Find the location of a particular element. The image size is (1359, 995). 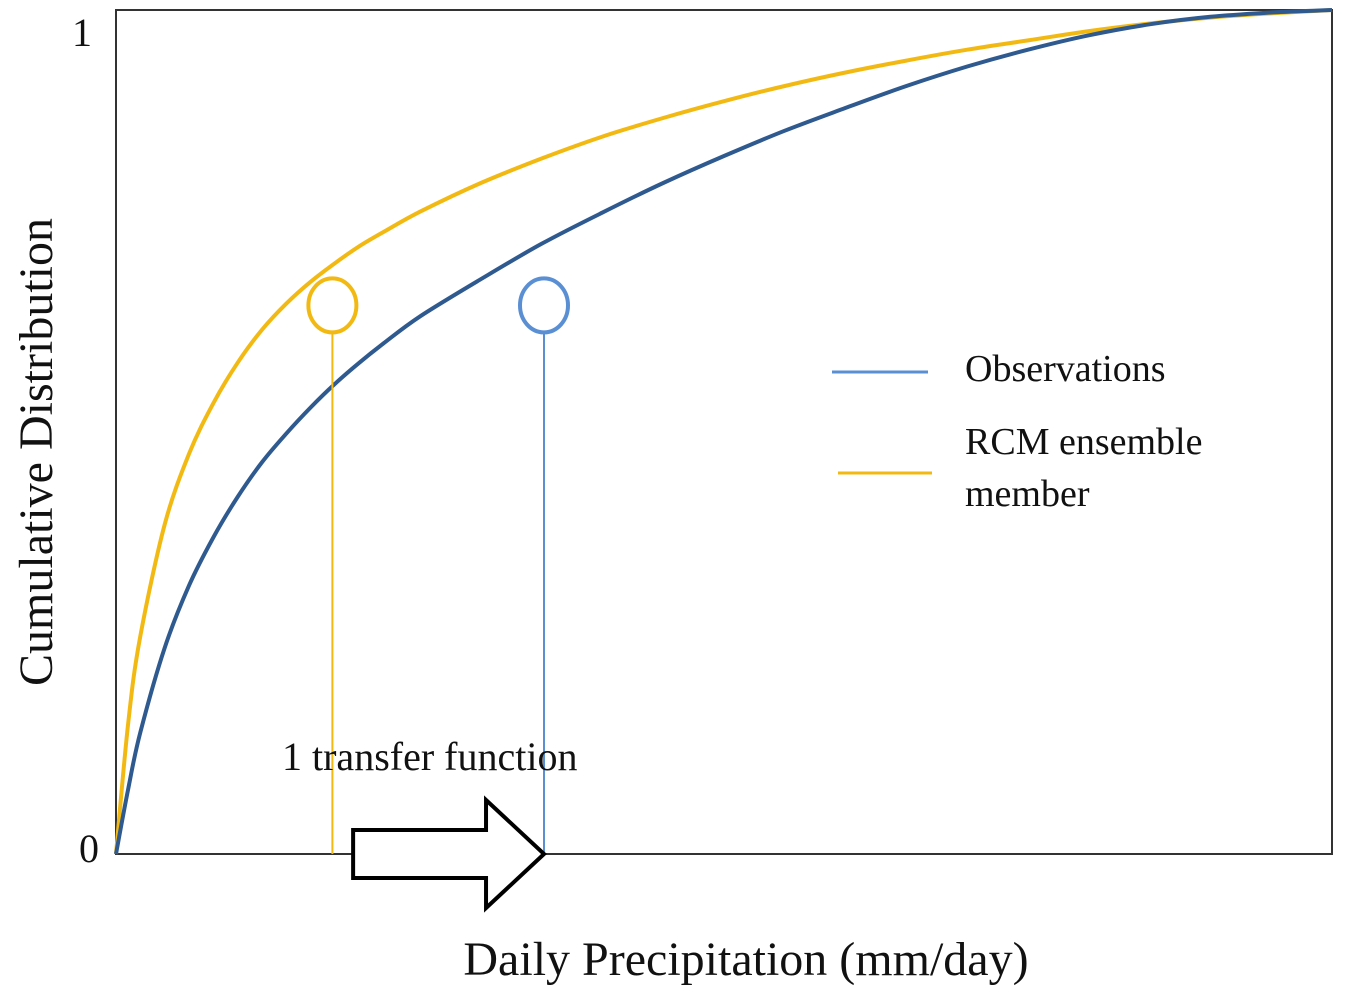

legend-label-rcm: RCM ensemble member is located at coordinates (1088, 468).